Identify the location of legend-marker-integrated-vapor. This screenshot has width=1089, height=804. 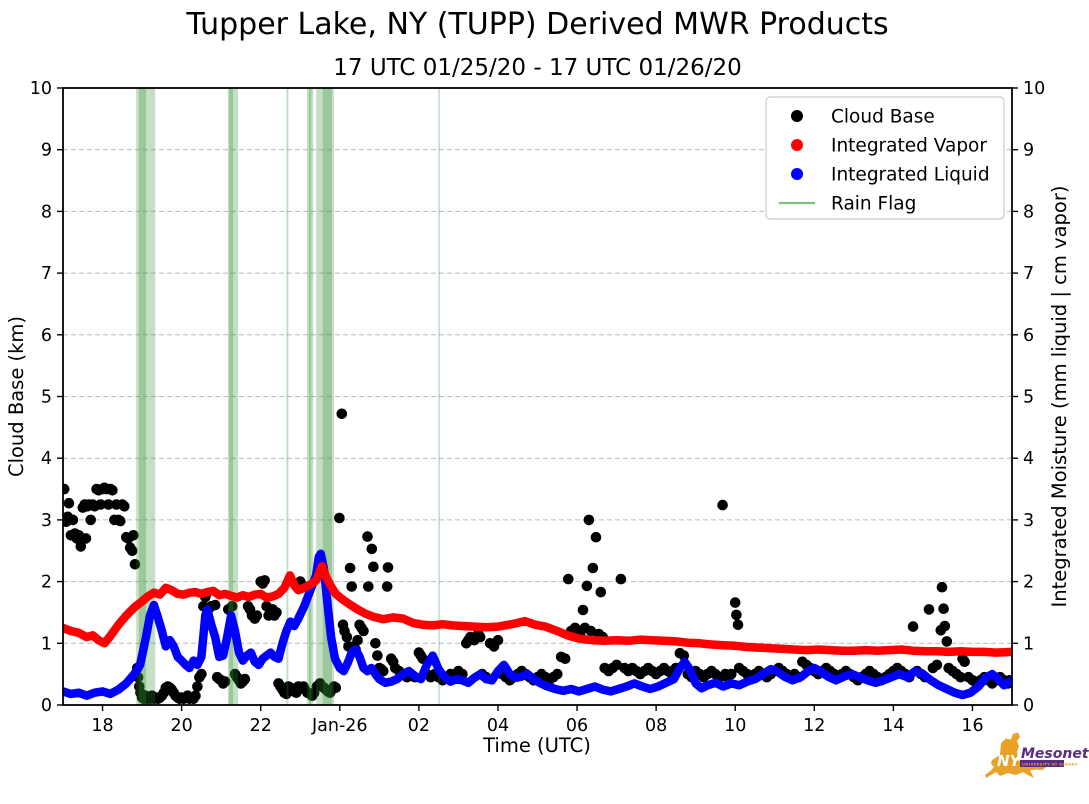
(797, 145).